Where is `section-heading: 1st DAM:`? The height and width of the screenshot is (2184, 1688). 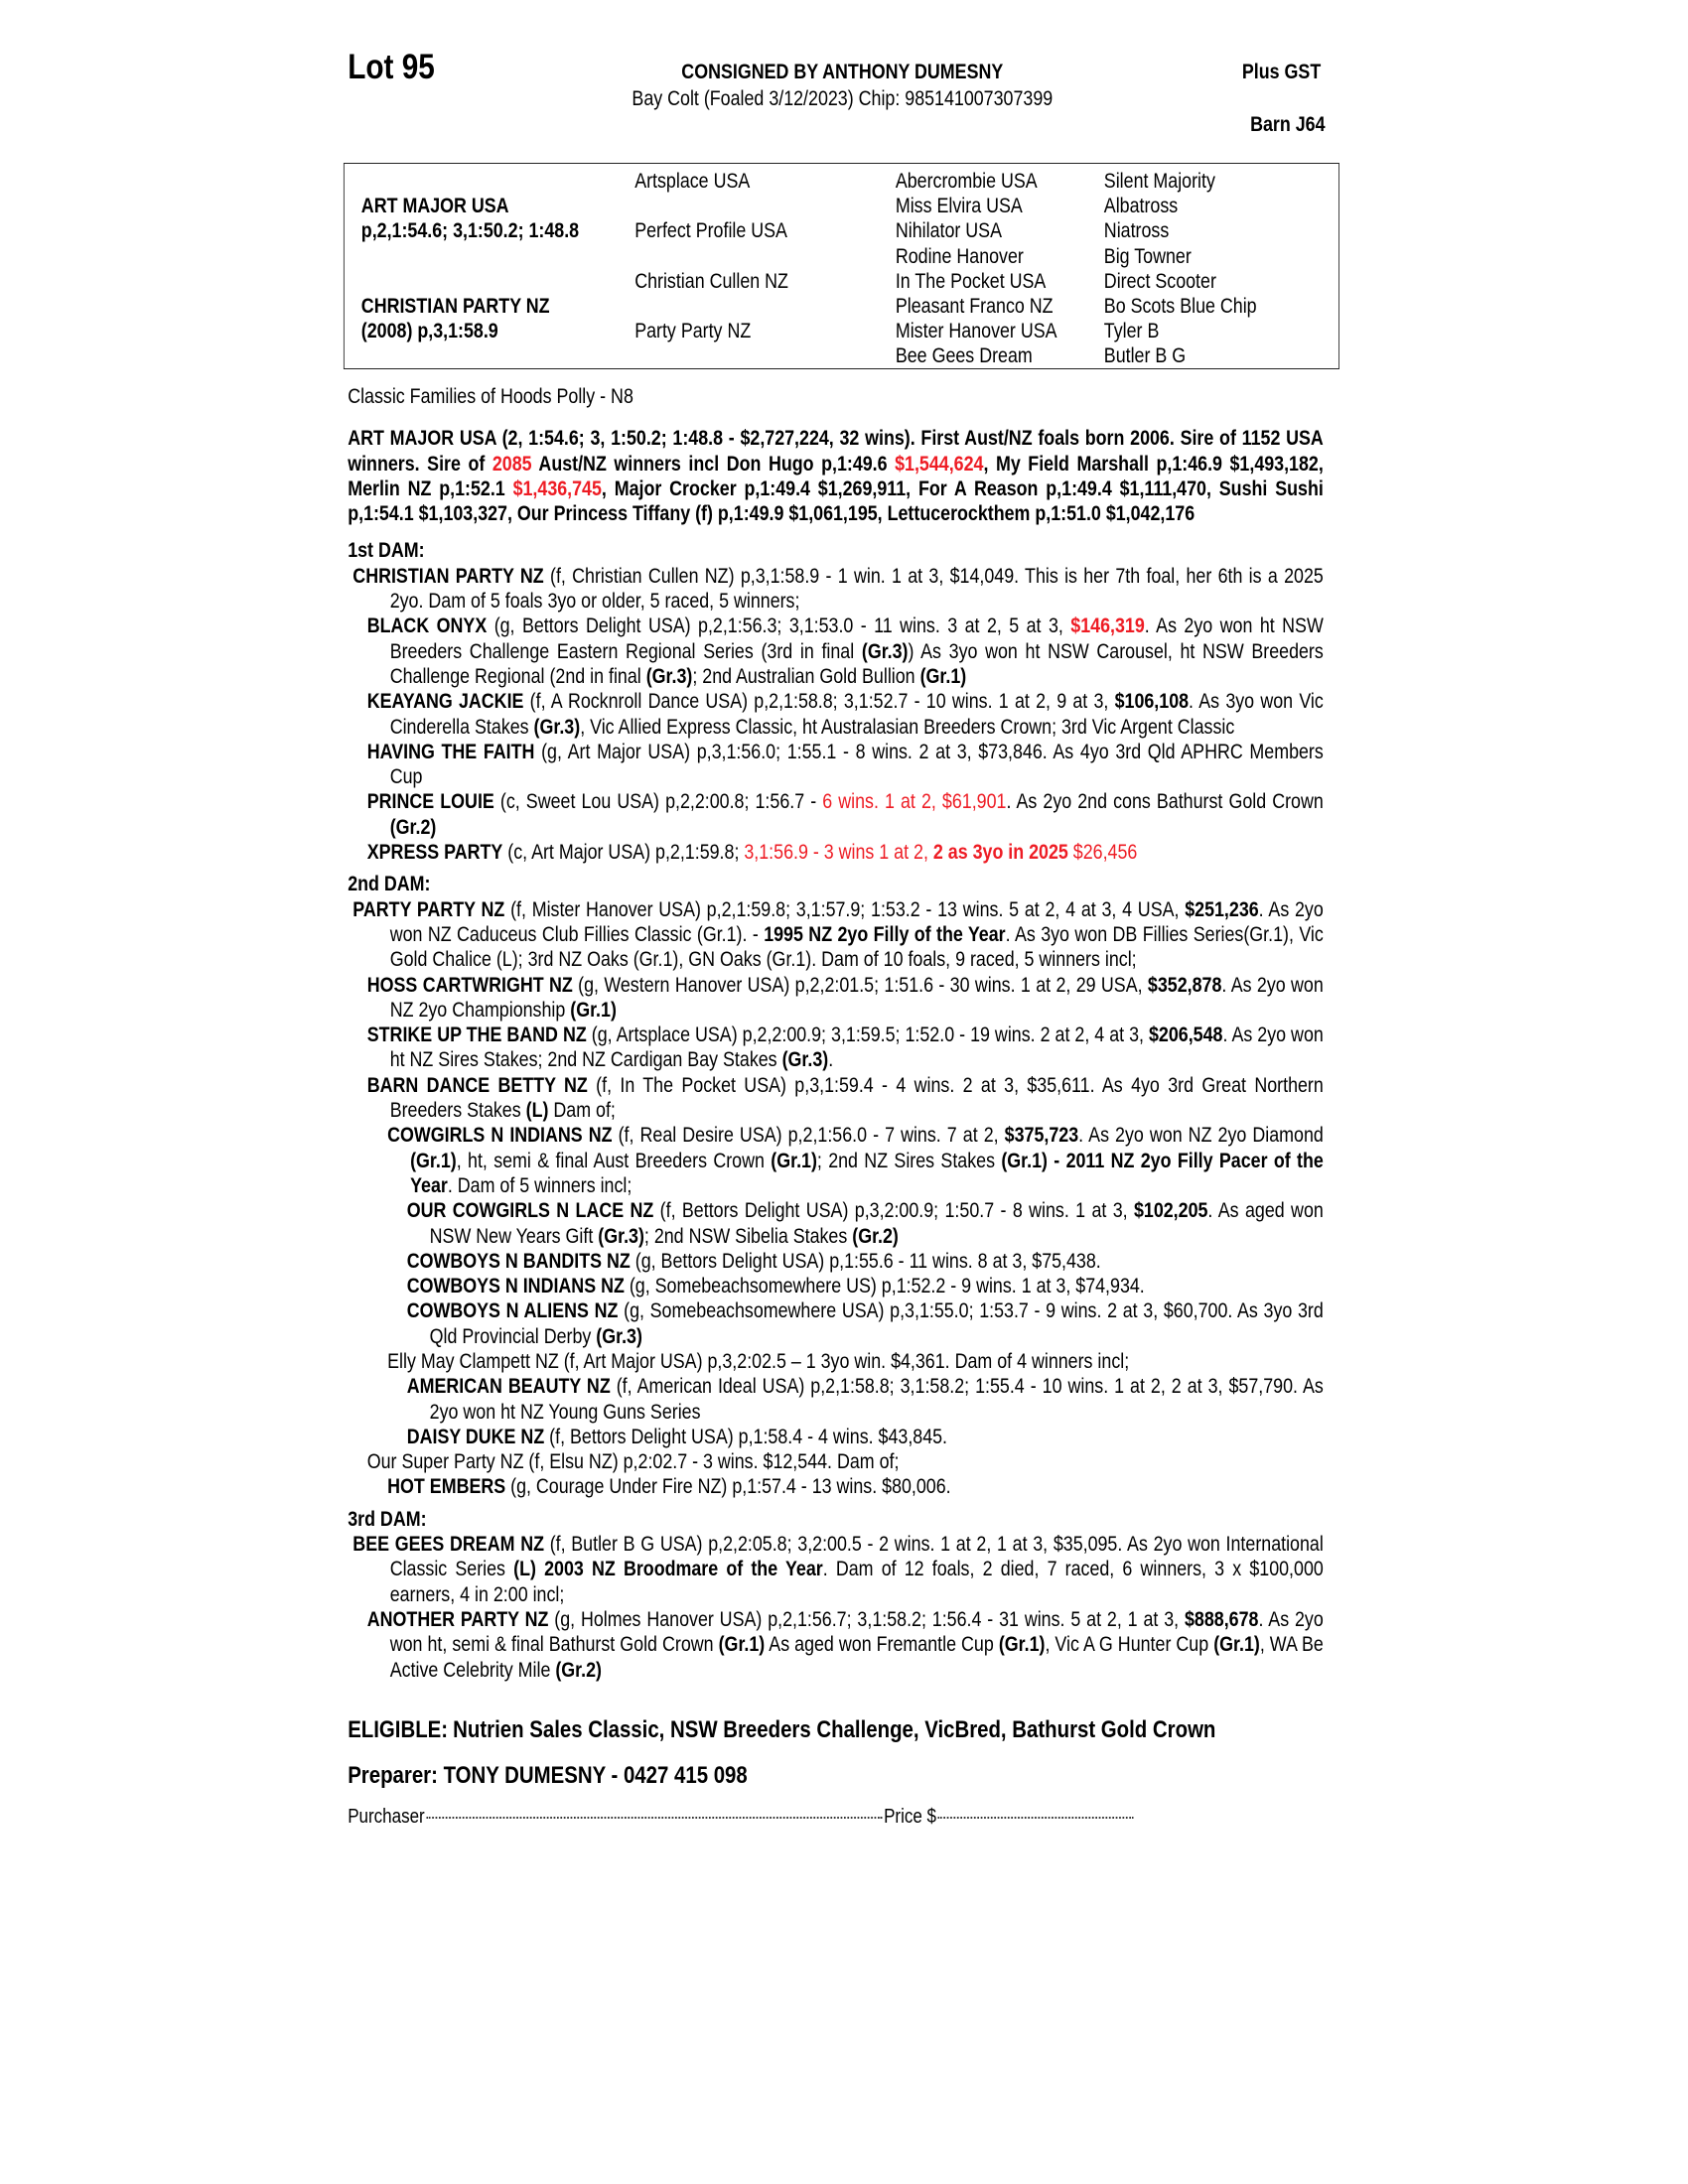 section-heading: 1st DAM: is located at coordinates (386, 551).